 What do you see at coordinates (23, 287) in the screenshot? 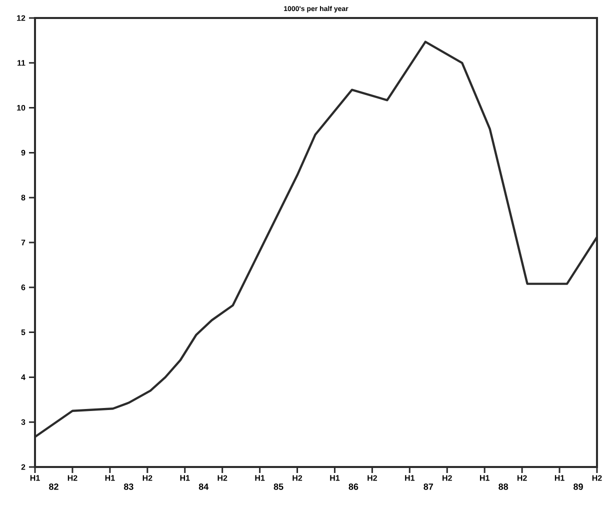
I see `y-tick-label: 6` at bounding box center [23, 287].